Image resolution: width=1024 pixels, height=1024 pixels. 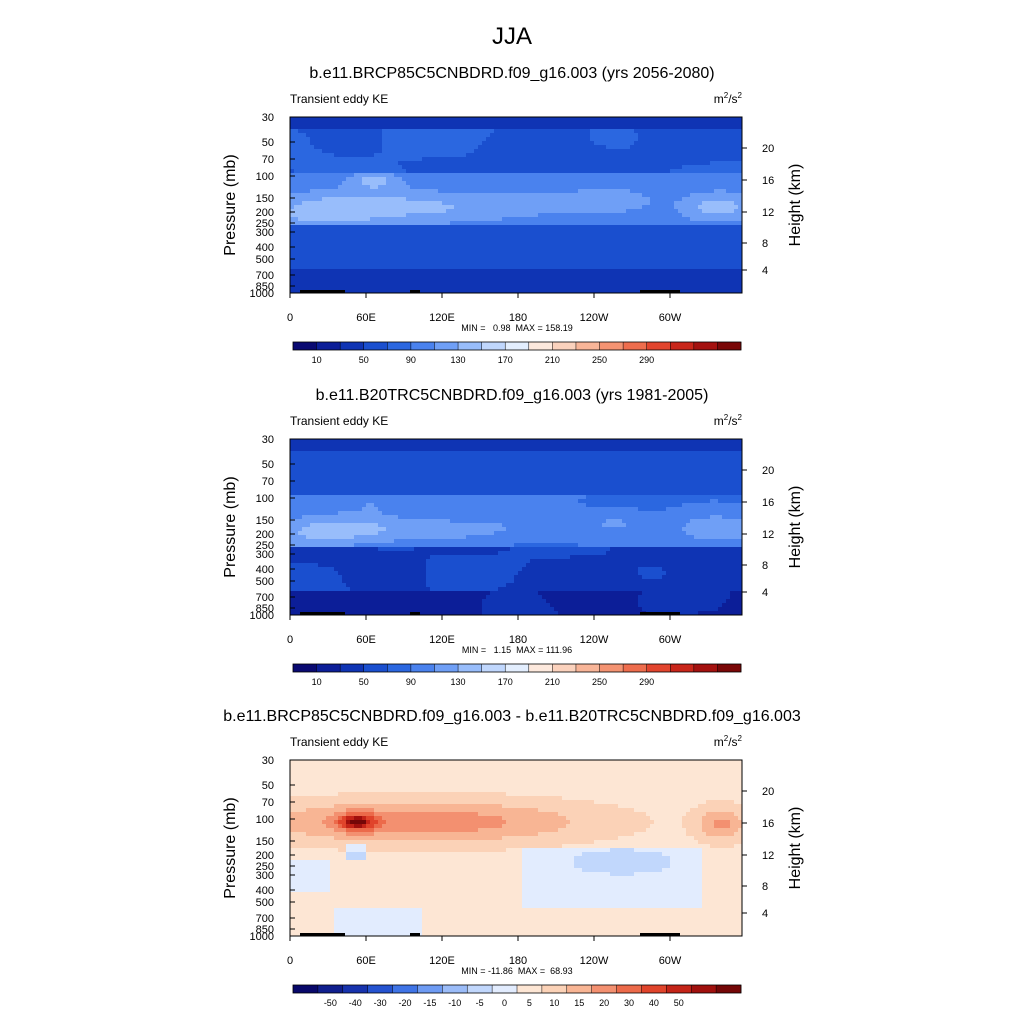 What do you see at coordinates (429, 1003) in the screenshot?
I see `colorbar-label: -15` at bounding box center [429, 1003].